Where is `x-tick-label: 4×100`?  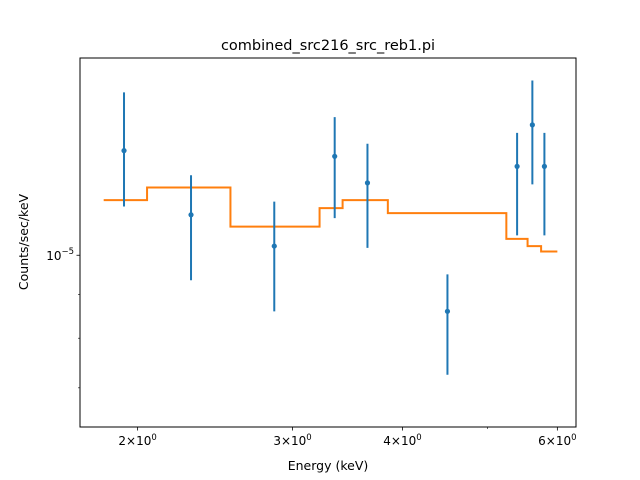
x-tick-label: 4×100 is located at coordinates (402, 440).